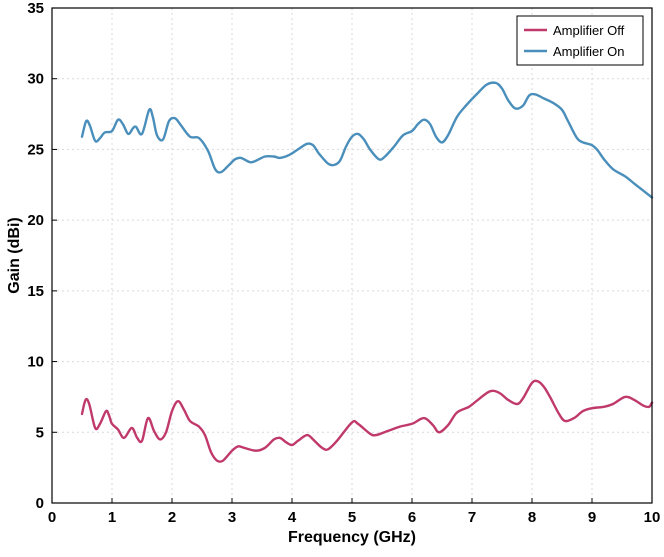  What do you see at coordinates (532, 517) in the screenshot?
I see `x-tick-label: 8` at bounding box center [532, 517].